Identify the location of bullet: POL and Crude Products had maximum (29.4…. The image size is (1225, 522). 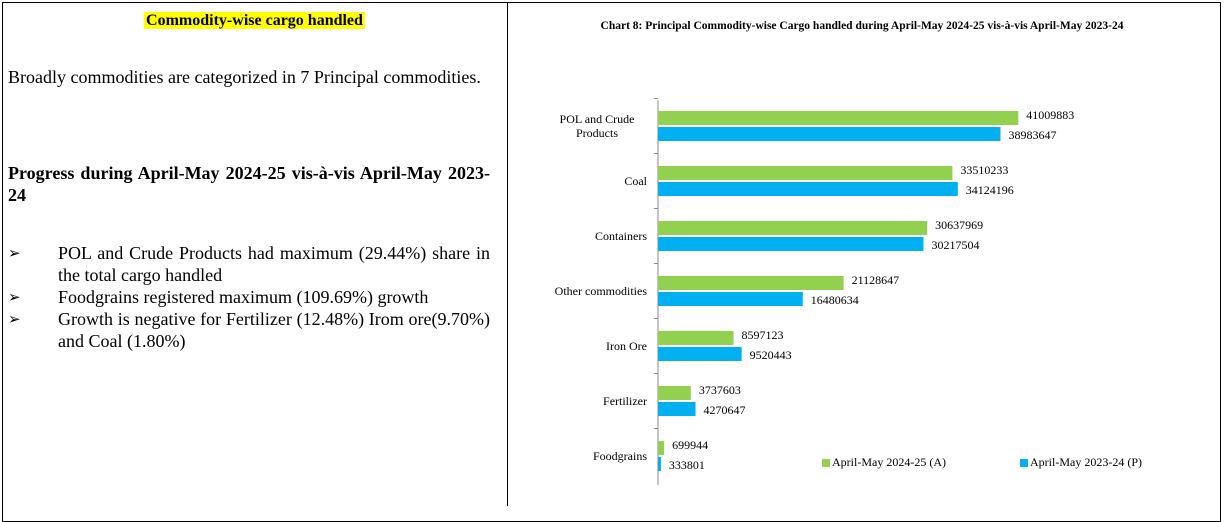
(249, 264).